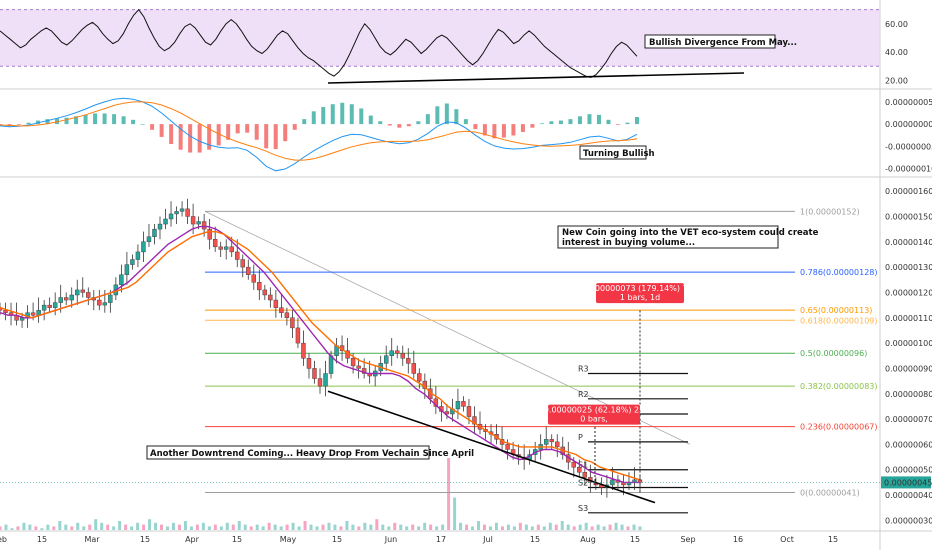 The image size is (932, 550). What do you see at coordinates (288, 539) in the screenshot?
I see `time-tick-label: May` at bounding box center [288, 539].